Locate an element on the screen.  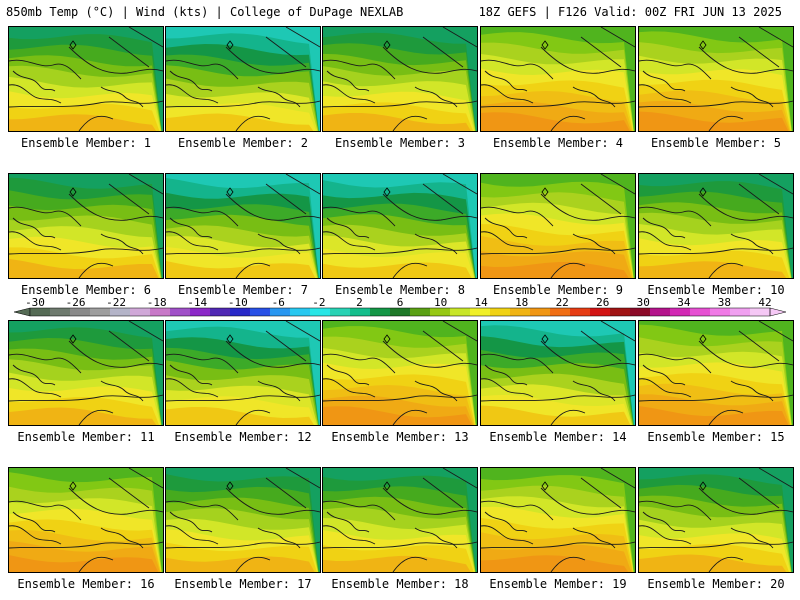
colorbar-outline is located at coordinates (400, 312).